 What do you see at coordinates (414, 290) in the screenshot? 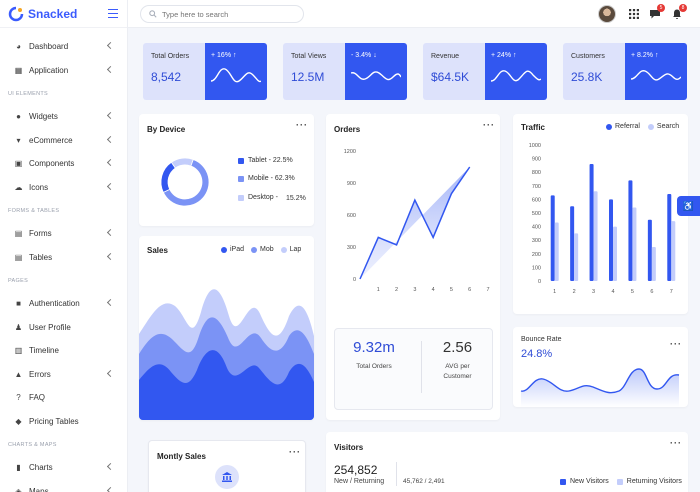
I see `x-tick-label: 3` at bounding box center [414, 290].